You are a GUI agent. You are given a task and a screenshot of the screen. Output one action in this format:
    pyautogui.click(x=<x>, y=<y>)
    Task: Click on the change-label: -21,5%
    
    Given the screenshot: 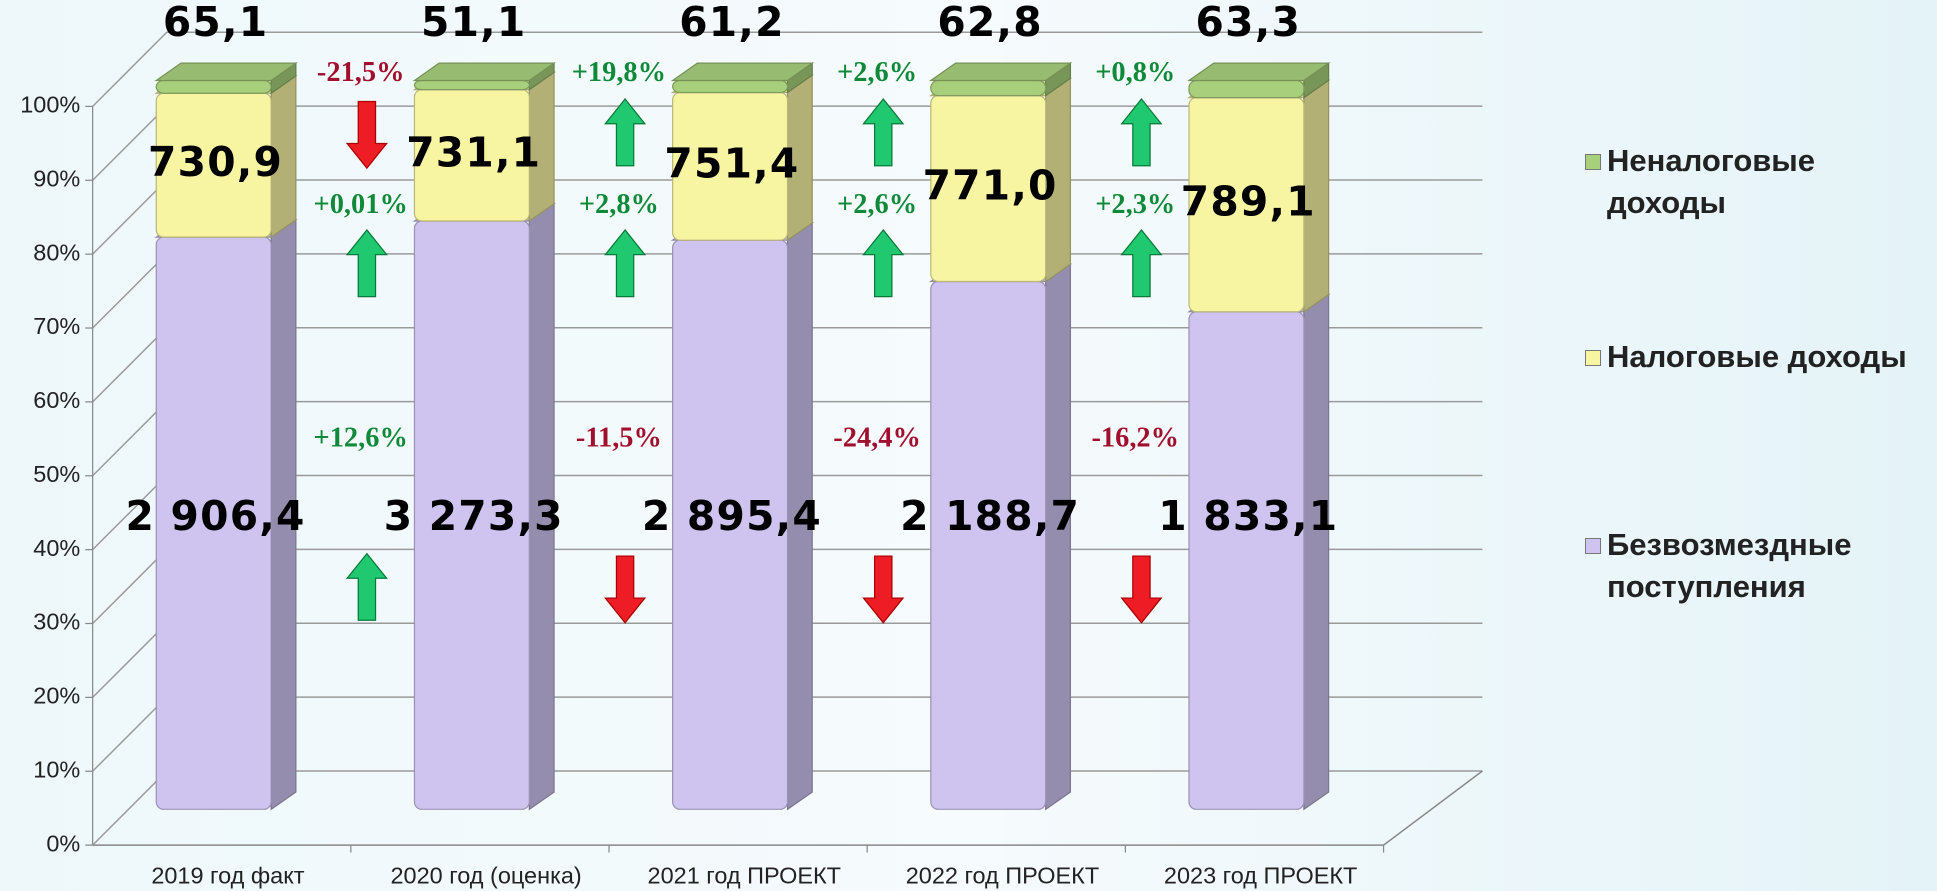 What is the action you would take?
    pyautogui.click(x=361, y=72)
    